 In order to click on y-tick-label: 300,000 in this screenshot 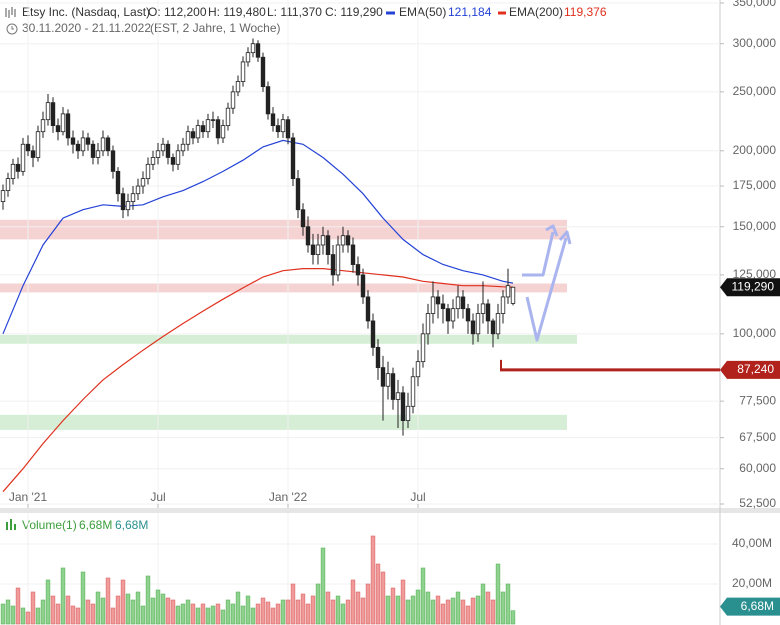, I will do `click(755, 43)`.